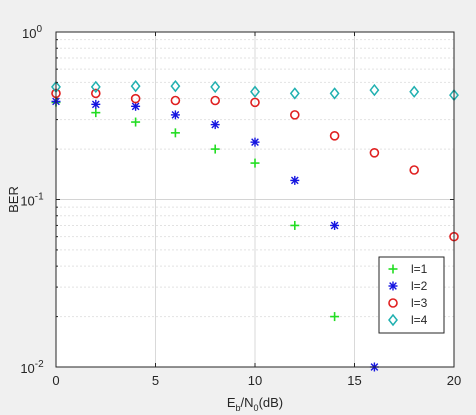 Image resolution: width=476 pixels, height=415 pixels. What do you see at coordinates (454, 380) in the screenshot?
I see `x-tick-label: 20` at bounding box center [454, 380].